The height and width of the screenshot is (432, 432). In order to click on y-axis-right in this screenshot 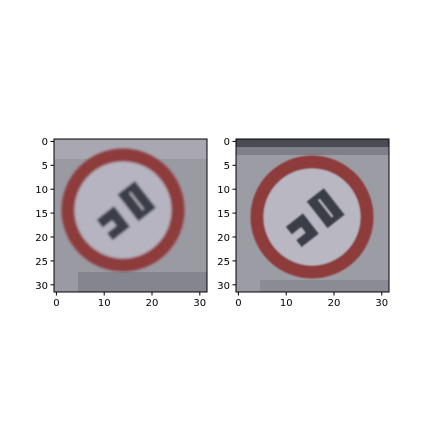, I will do `click(234, 213)`.